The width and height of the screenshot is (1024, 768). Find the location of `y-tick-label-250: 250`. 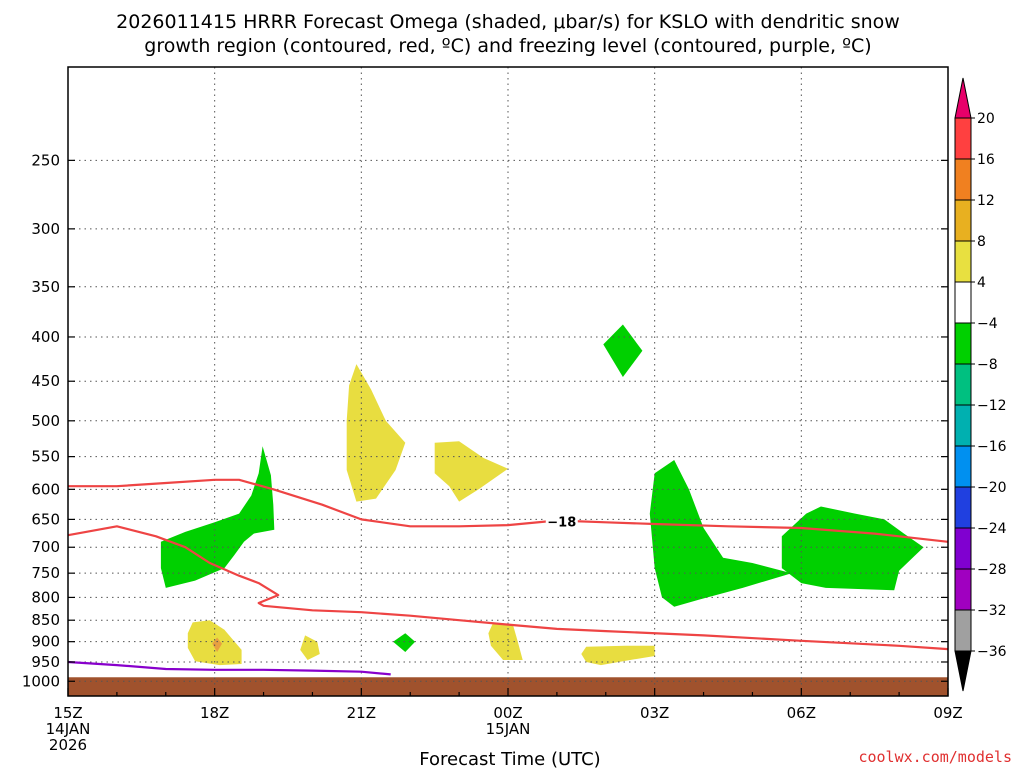

y-tick-label-250: 250 is located at coordinates (45, 160).